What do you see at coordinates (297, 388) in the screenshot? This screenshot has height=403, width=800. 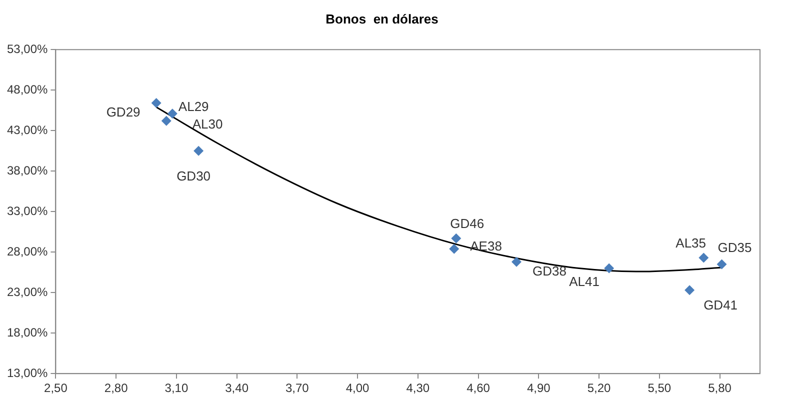 I see `x-tick-label: 3,70` at bounding box center [297, 388].